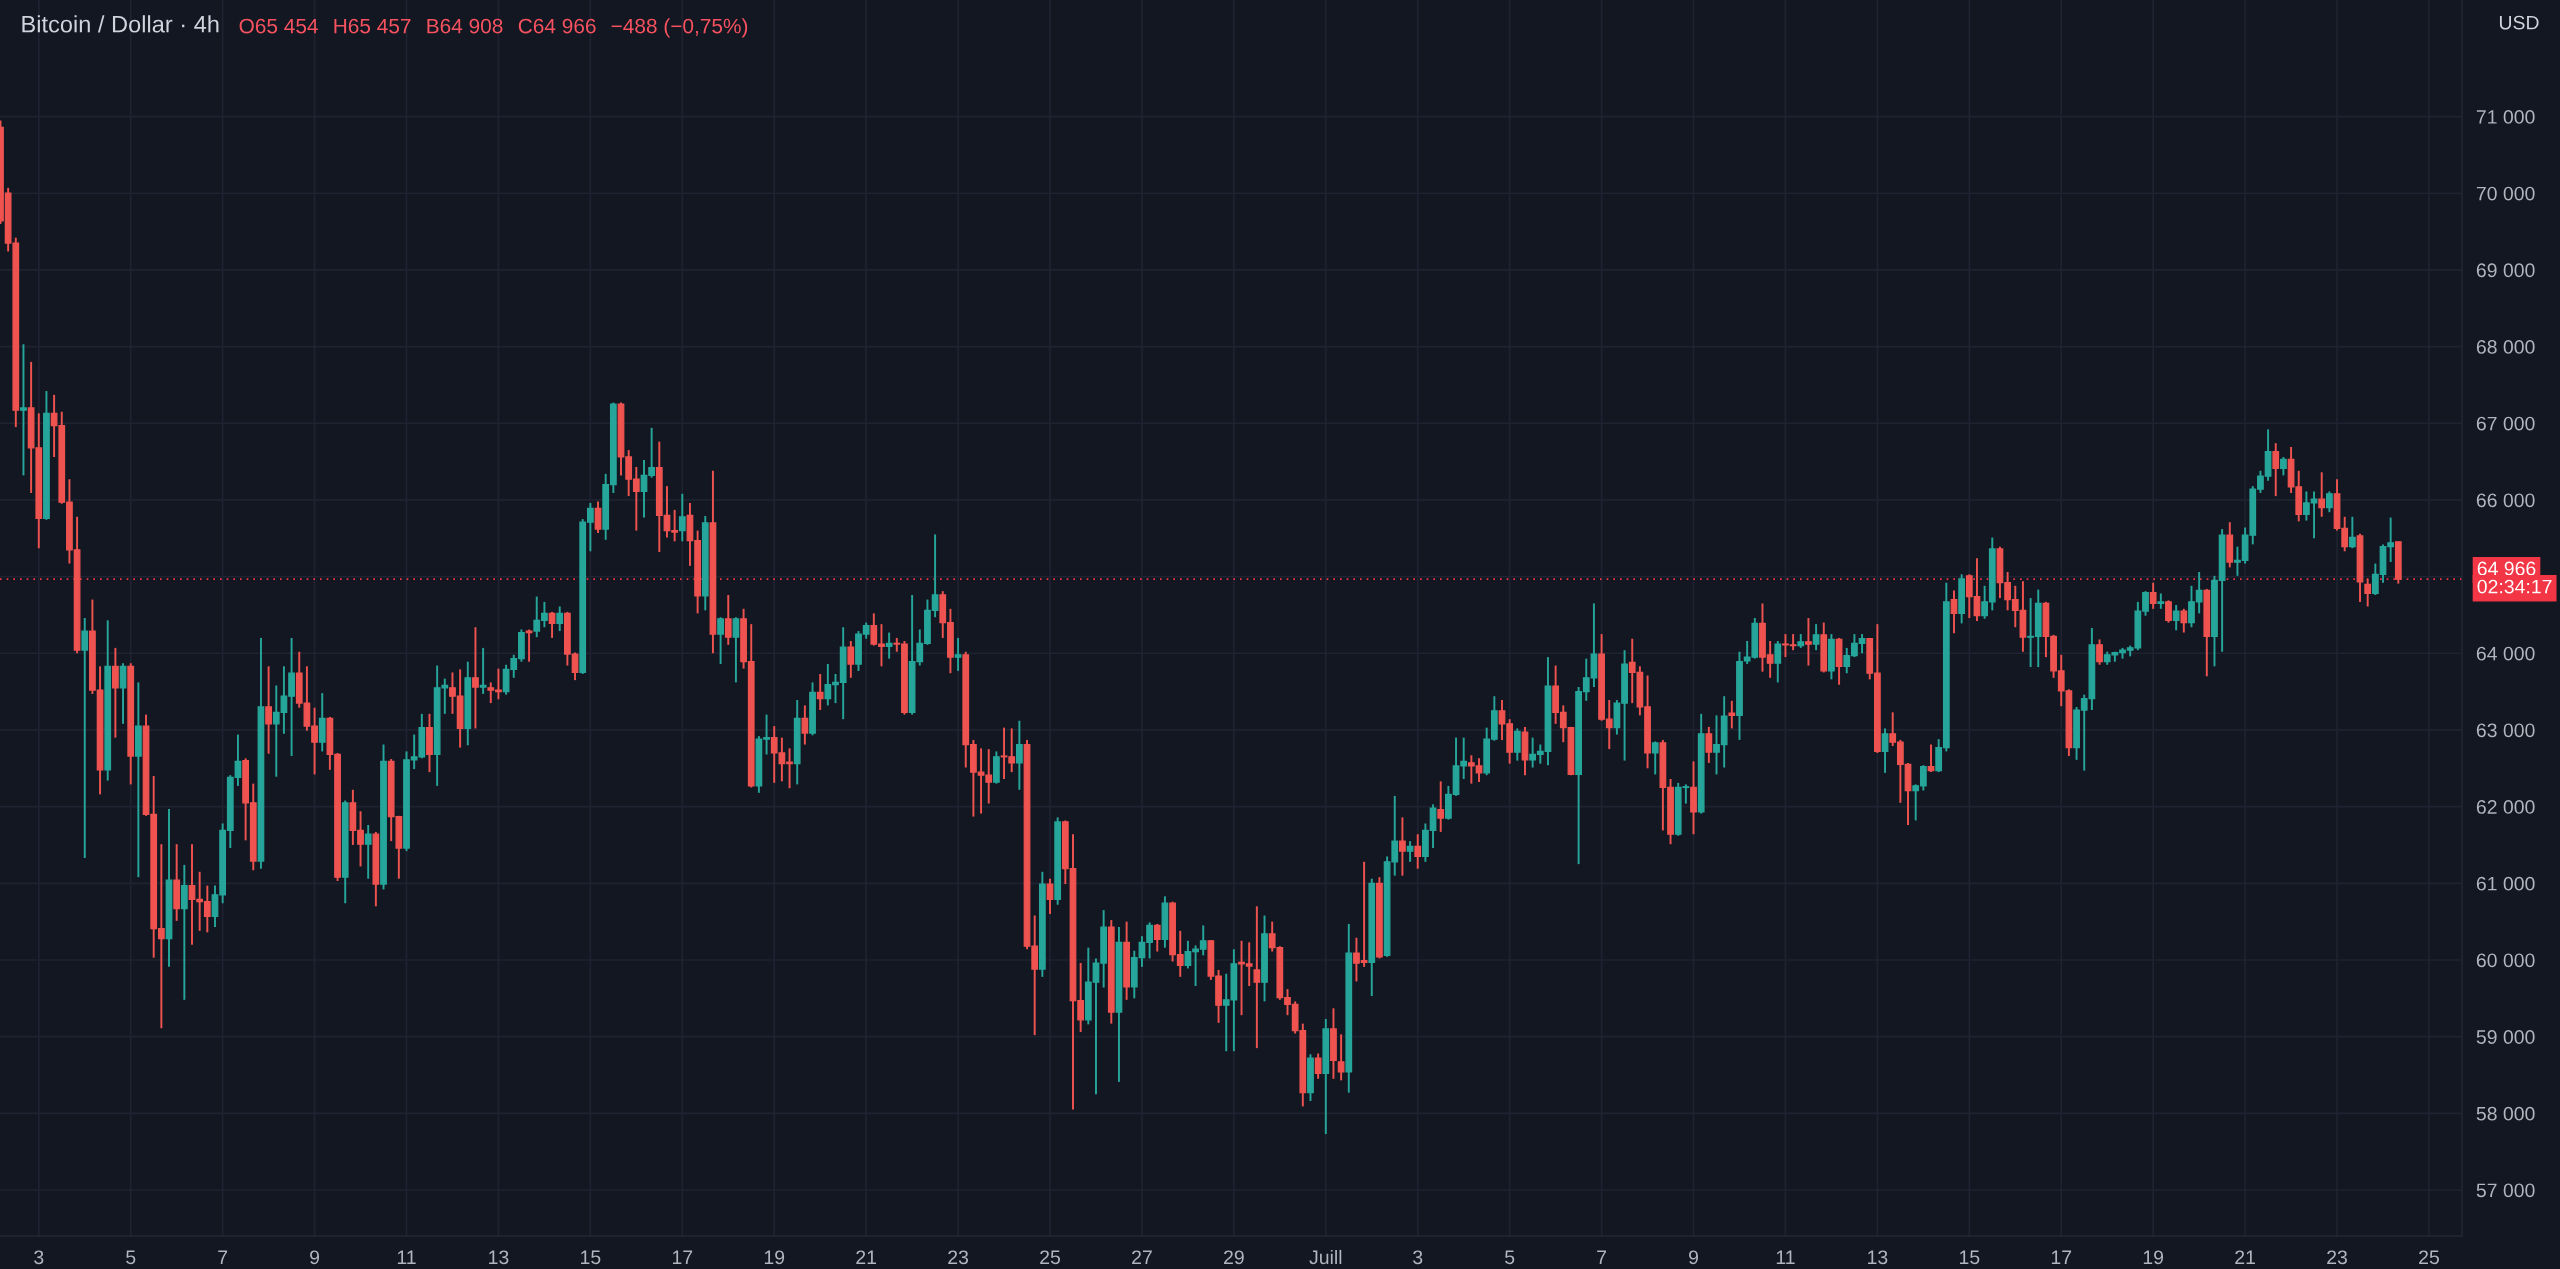 This screenshot has height=1269, width=2560. Describe the element at coordinates (1325, 1257) in the screenshot. I see `x-tick-label: Juill` at that location.